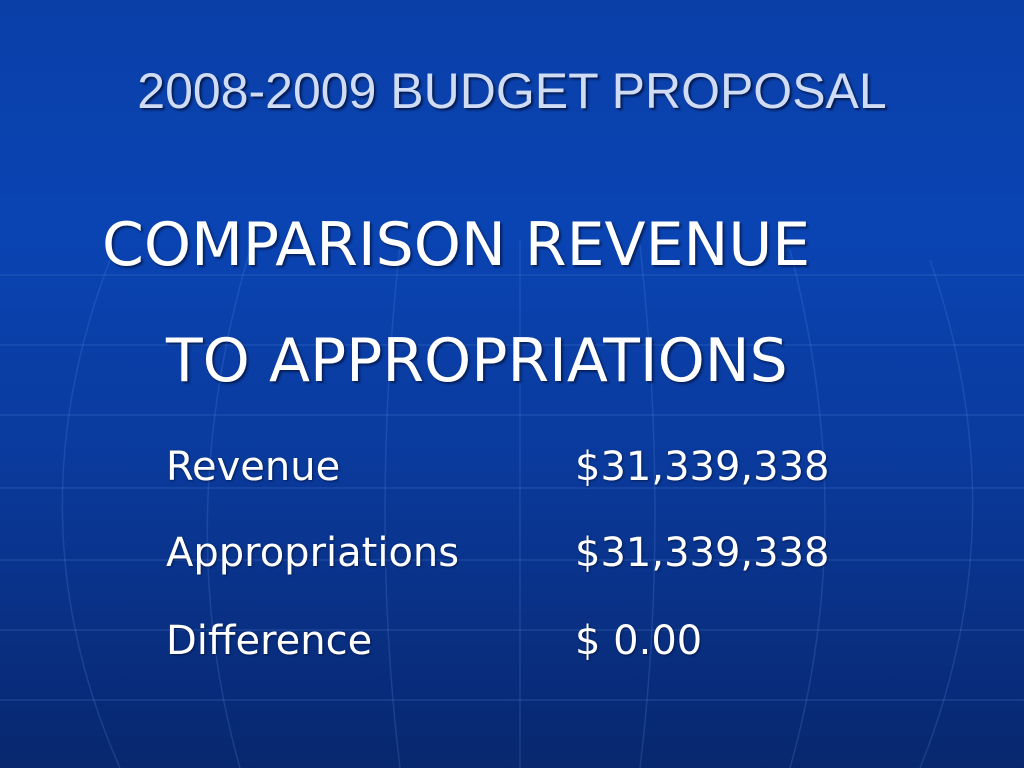  What do you see at coordinates (456, 245) in the screenshot?
I see `subtitle-line-1: COMPARISON REVENUE` at bounding box center [456, 245].